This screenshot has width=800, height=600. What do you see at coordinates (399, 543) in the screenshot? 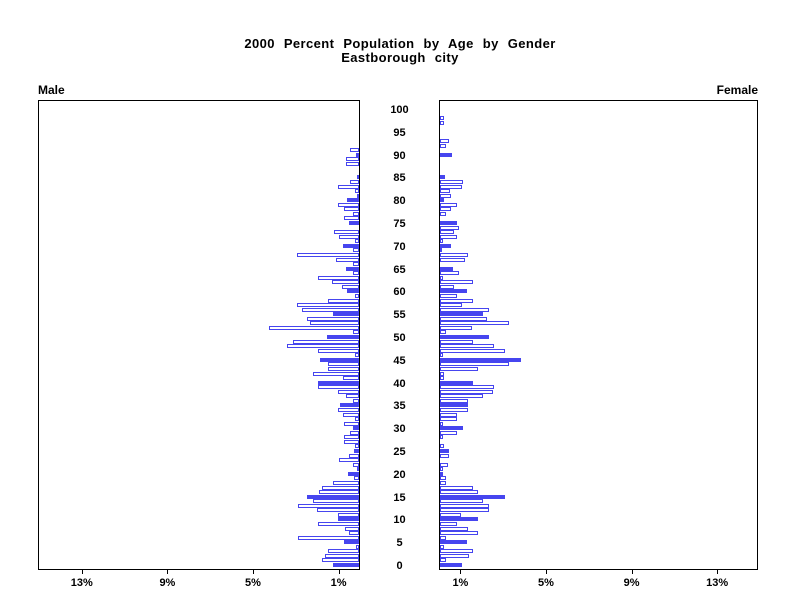
I see `age-tick-label-5: 5` at bounding box center [399, 543].